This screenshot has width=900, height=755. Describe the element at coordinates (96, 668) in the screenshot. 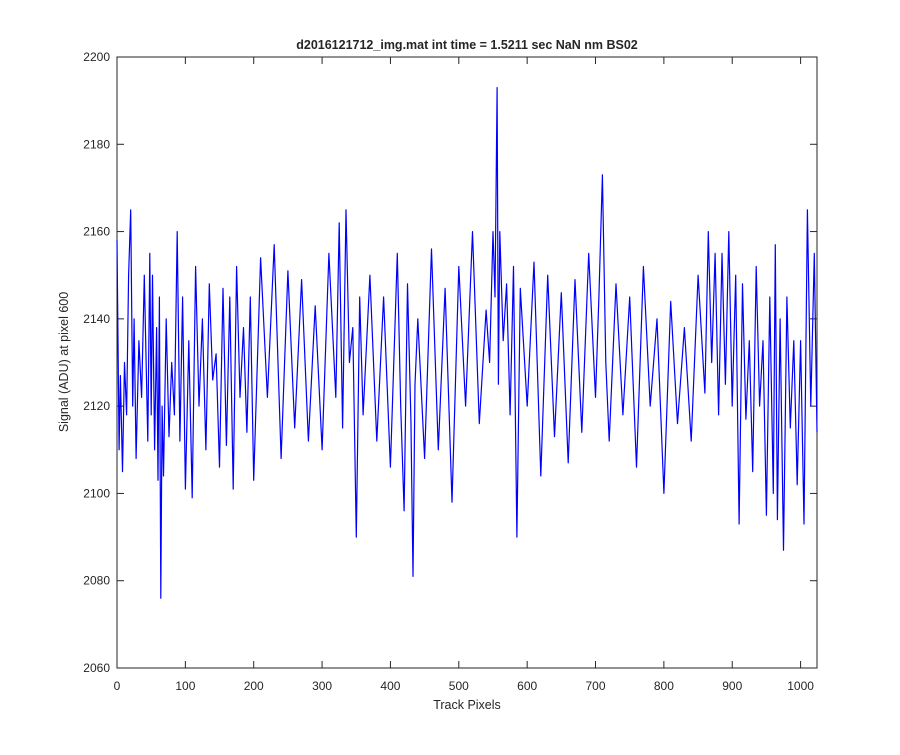

I see `y-tick-label: 2060` at that location.